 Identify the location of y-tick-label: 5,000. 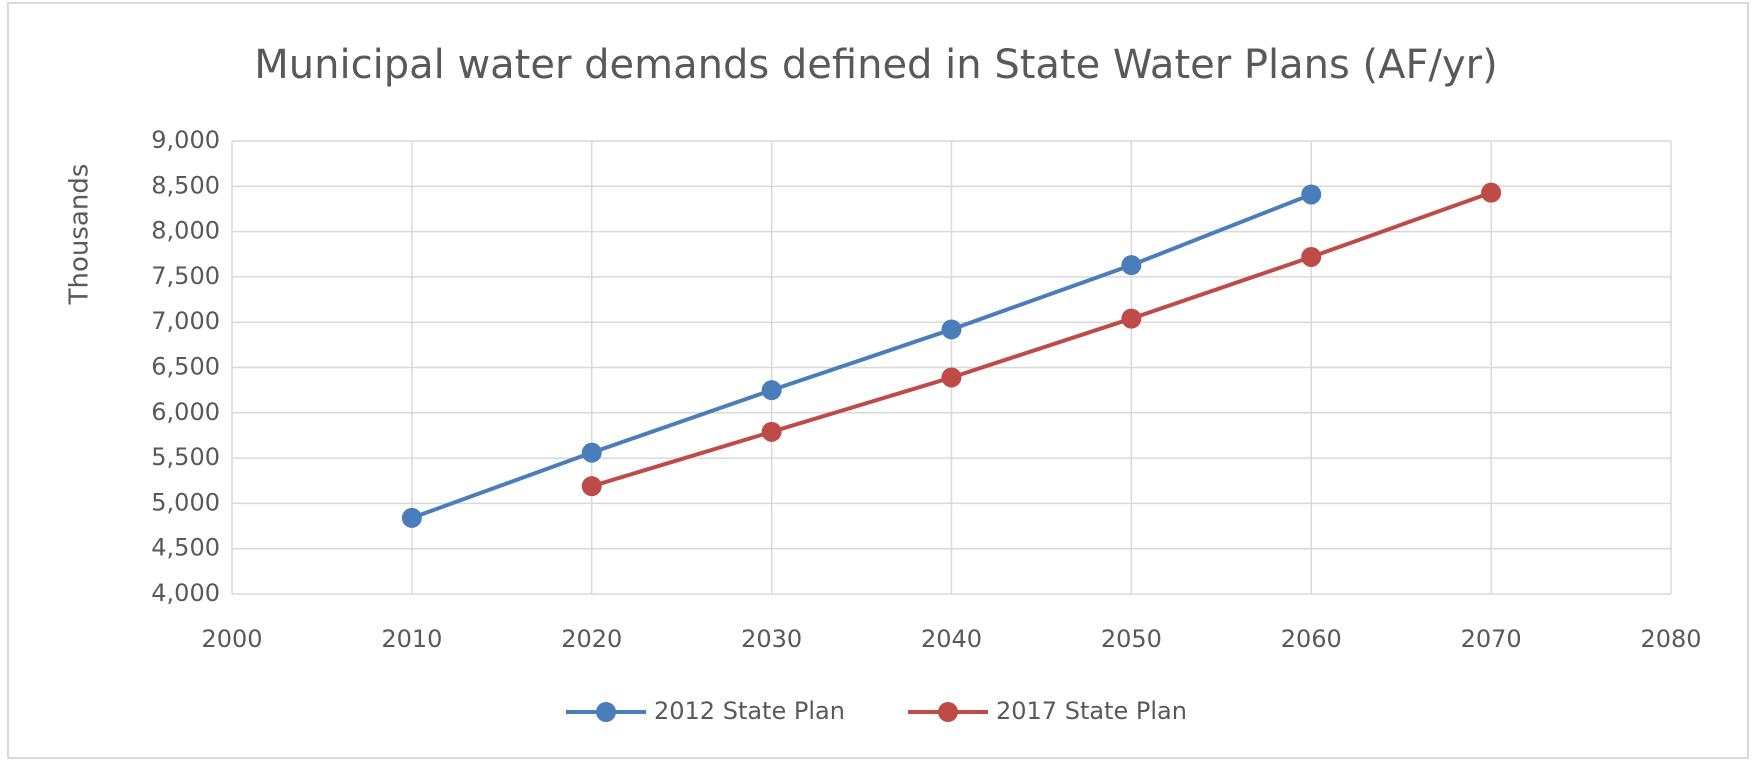
(185, 502).